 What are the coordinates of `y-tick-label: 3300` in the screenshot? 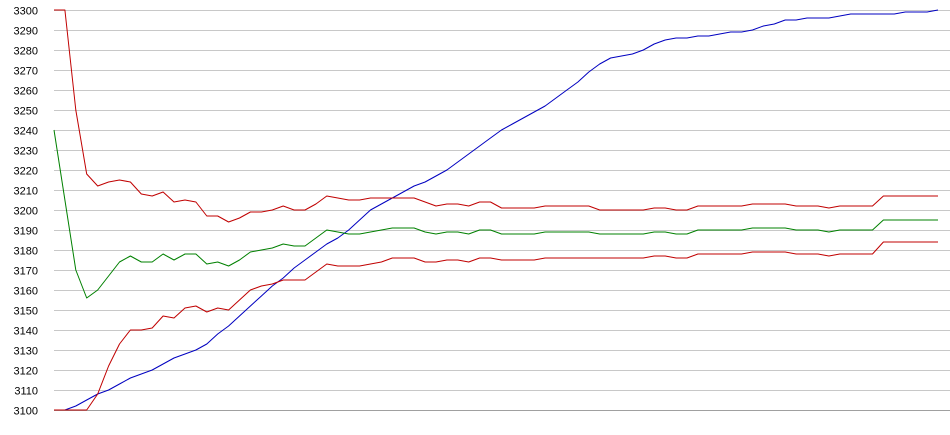 It's located at (26, 12).